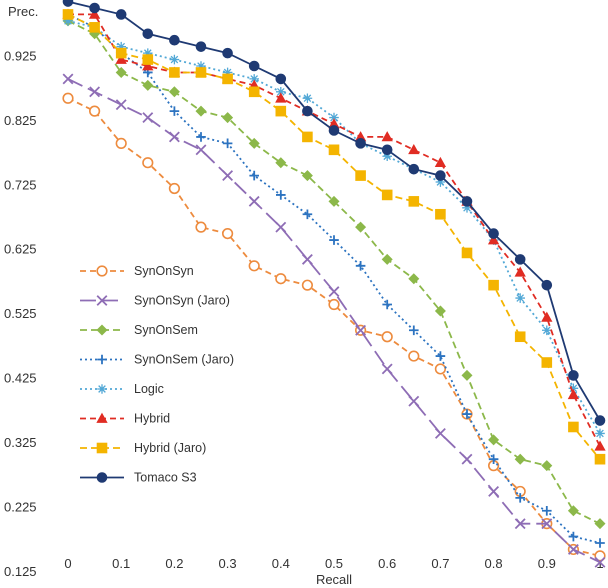 The width and height of the screenshot is (608, 588). I want to click on legend-entry: Hybrid, so click(125, 419).